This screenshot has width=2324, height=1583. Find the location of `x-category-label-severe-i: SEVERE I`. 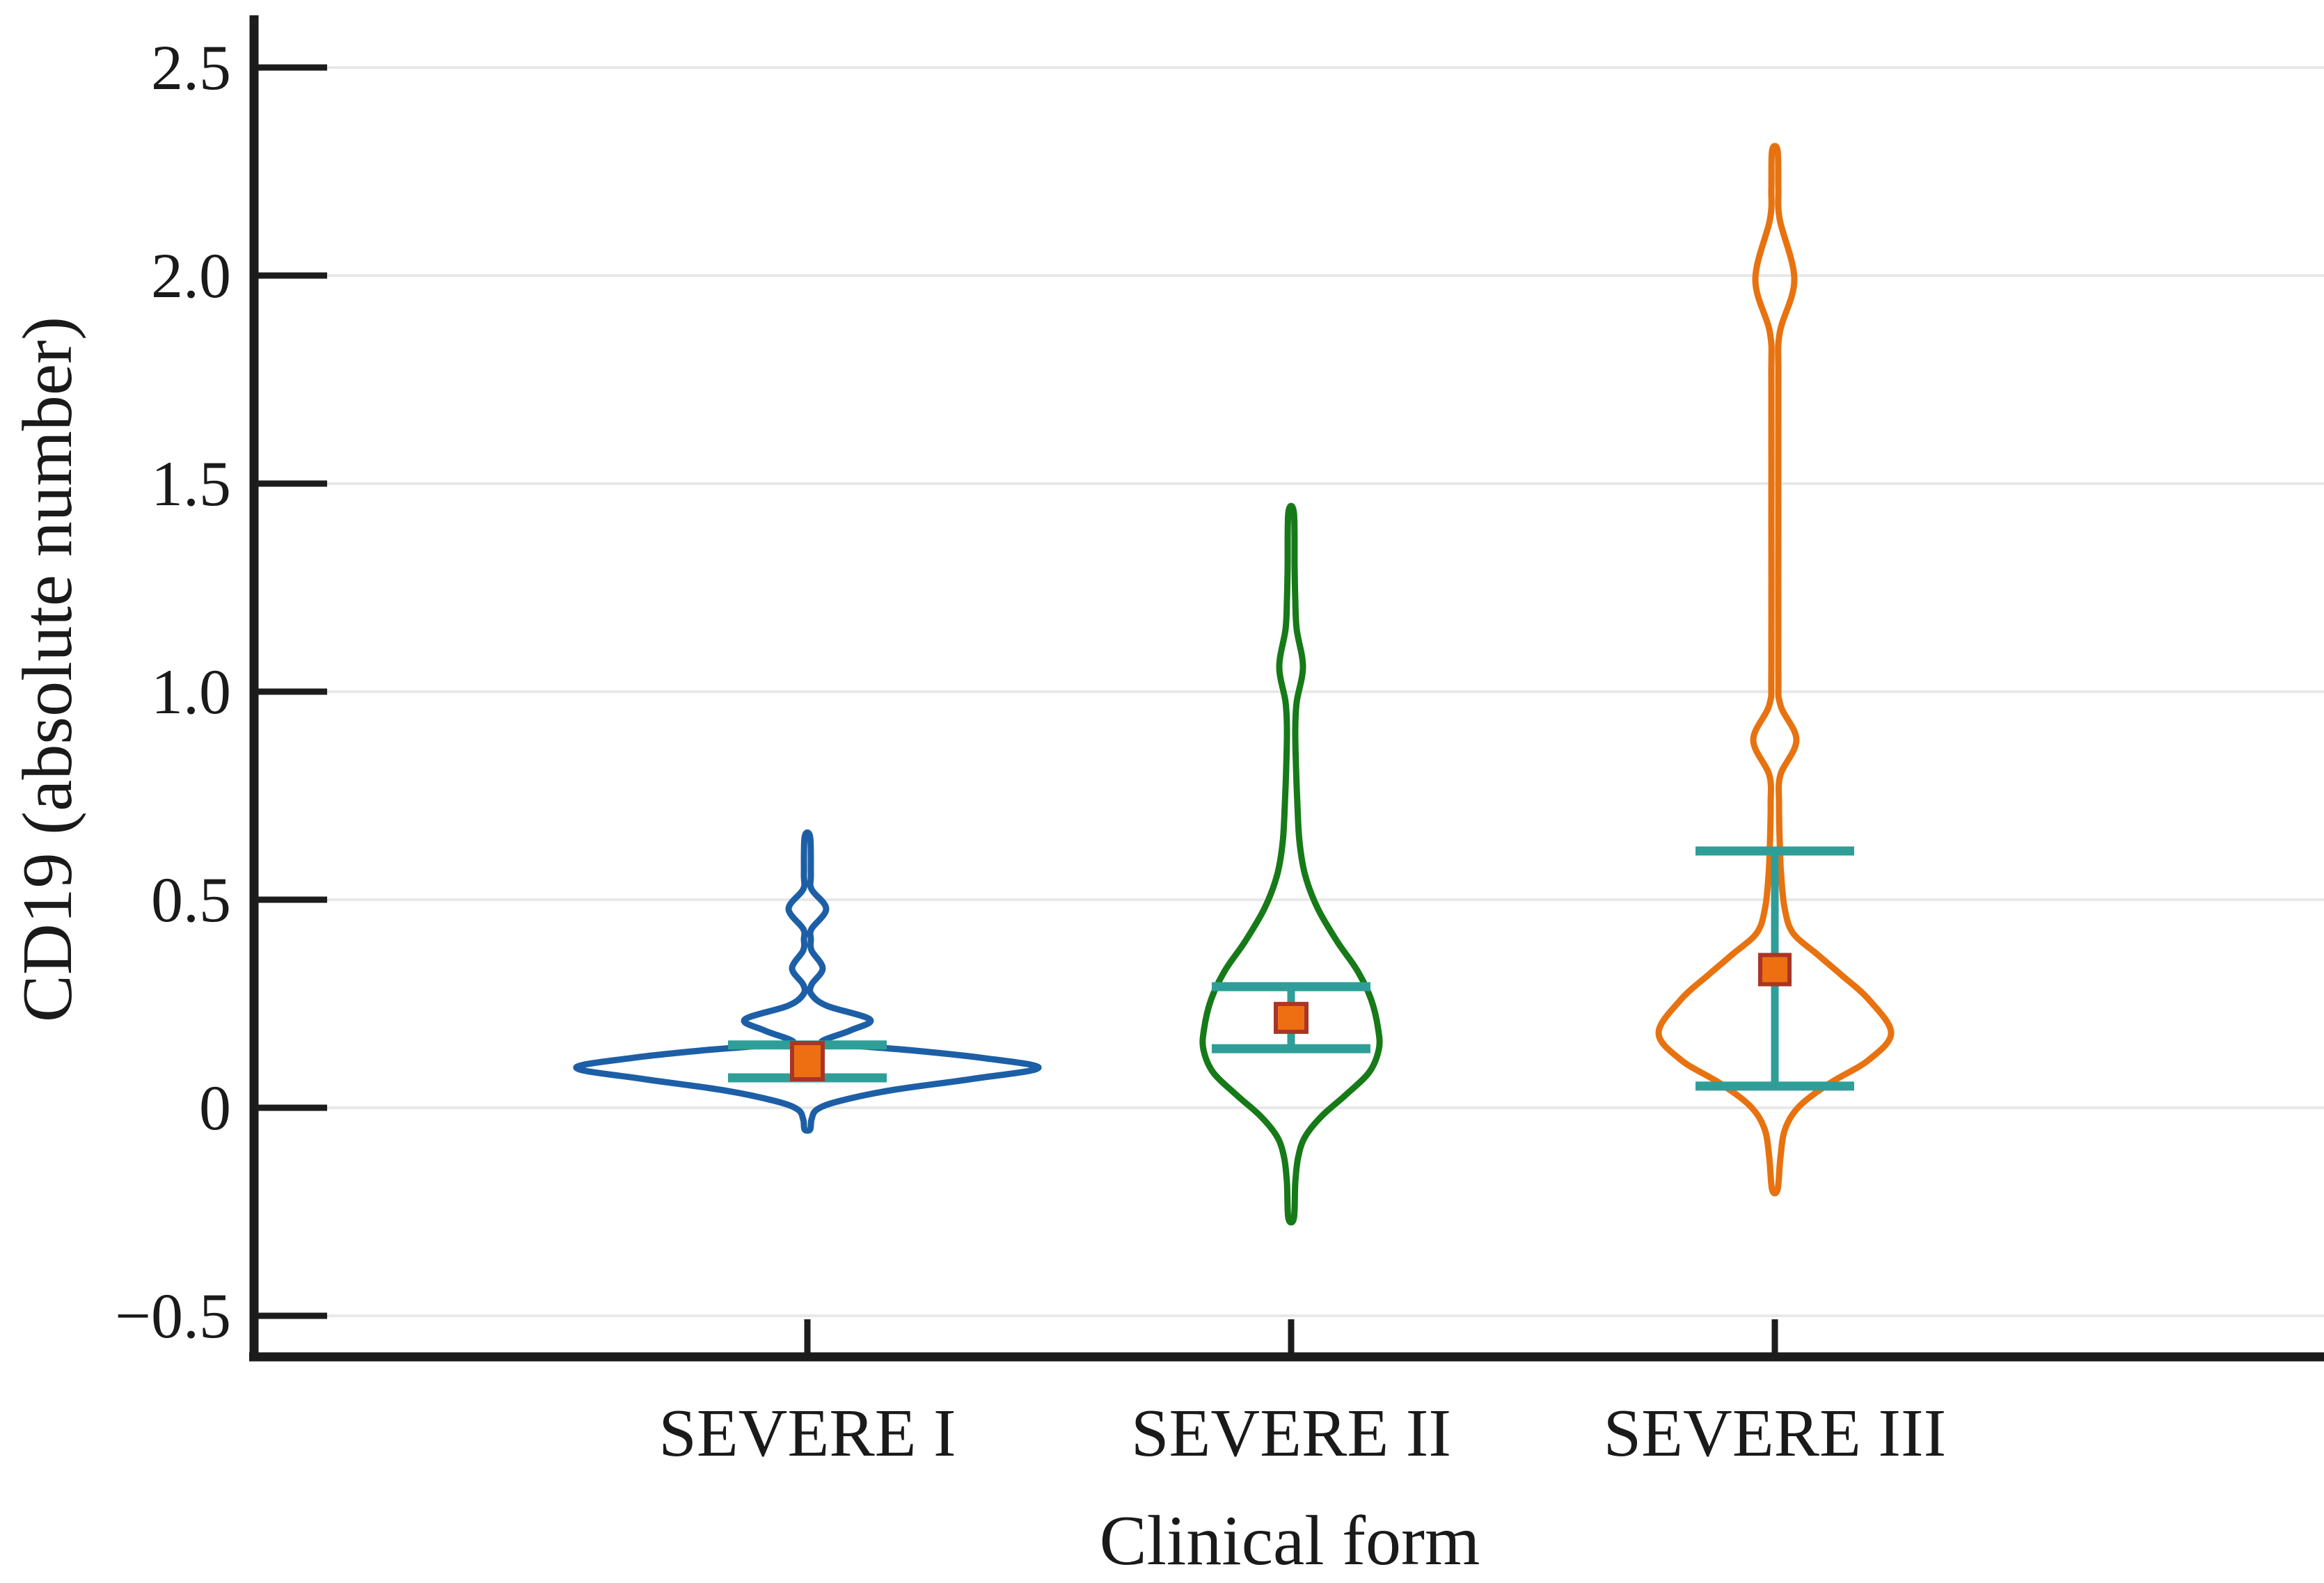

x-category-label-severe-i: SEVERE I is located at coordinates (807, 1433).